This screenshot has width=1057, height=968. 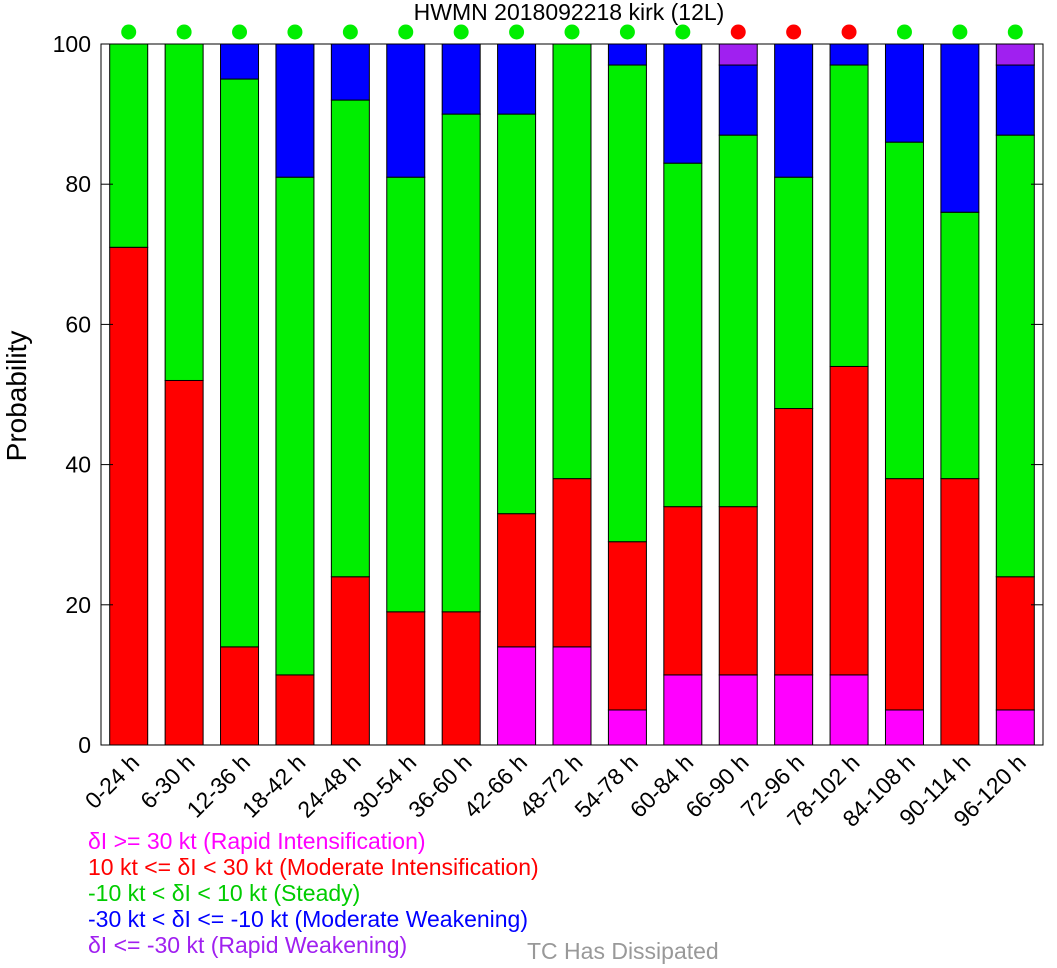 What do you see at coordinates (78, 184) in the screenshot?
I see `y-tick-label-4: 80` at bounding box center [78, 184].